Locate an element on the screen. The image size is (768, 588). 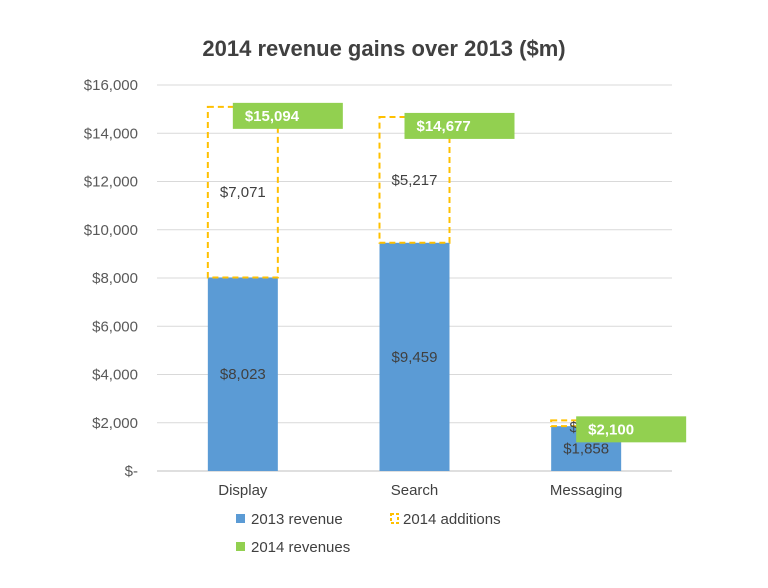
legend-swatch-2014-revenues is located at coordinates (240, 546).